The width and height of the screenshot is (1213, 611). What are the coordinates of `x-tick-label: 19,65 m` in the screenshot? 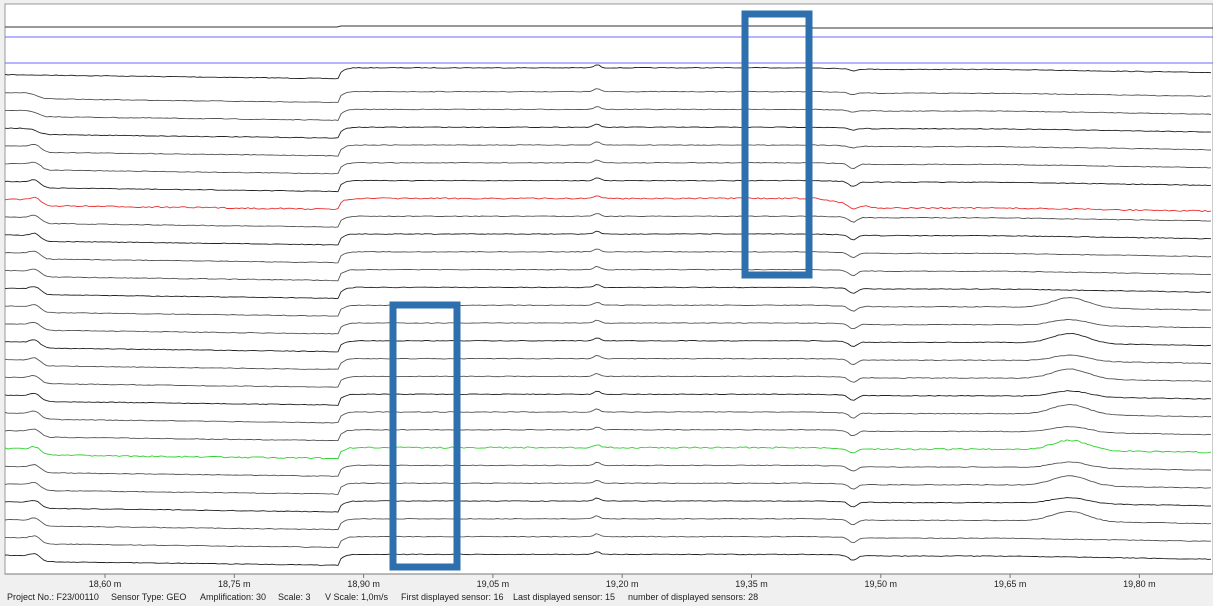 It's located at (1010, 584).